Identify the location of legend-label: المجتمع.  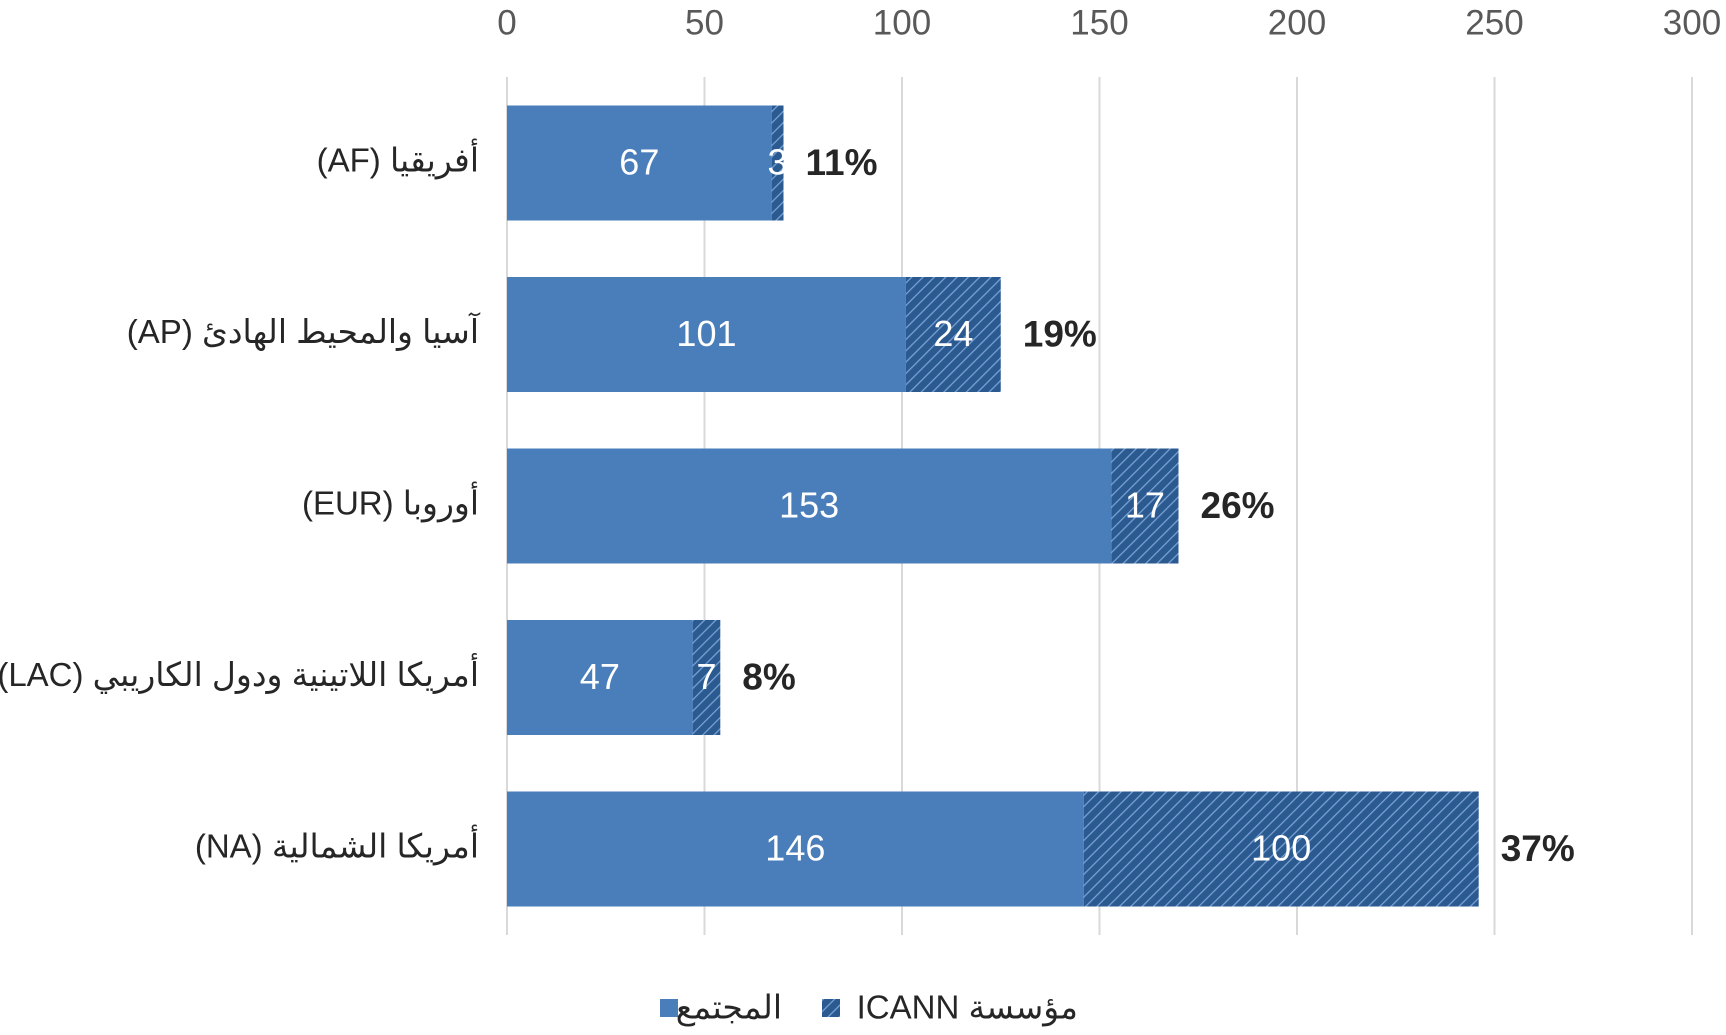
(729, 1008).